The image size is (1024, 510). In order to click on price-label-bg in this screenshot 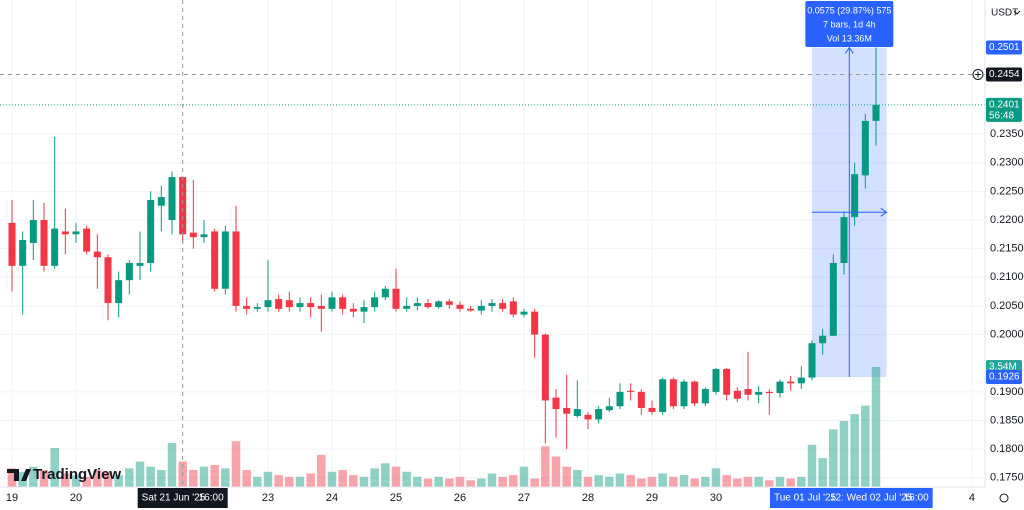, I will do `click(1004, 74)`.